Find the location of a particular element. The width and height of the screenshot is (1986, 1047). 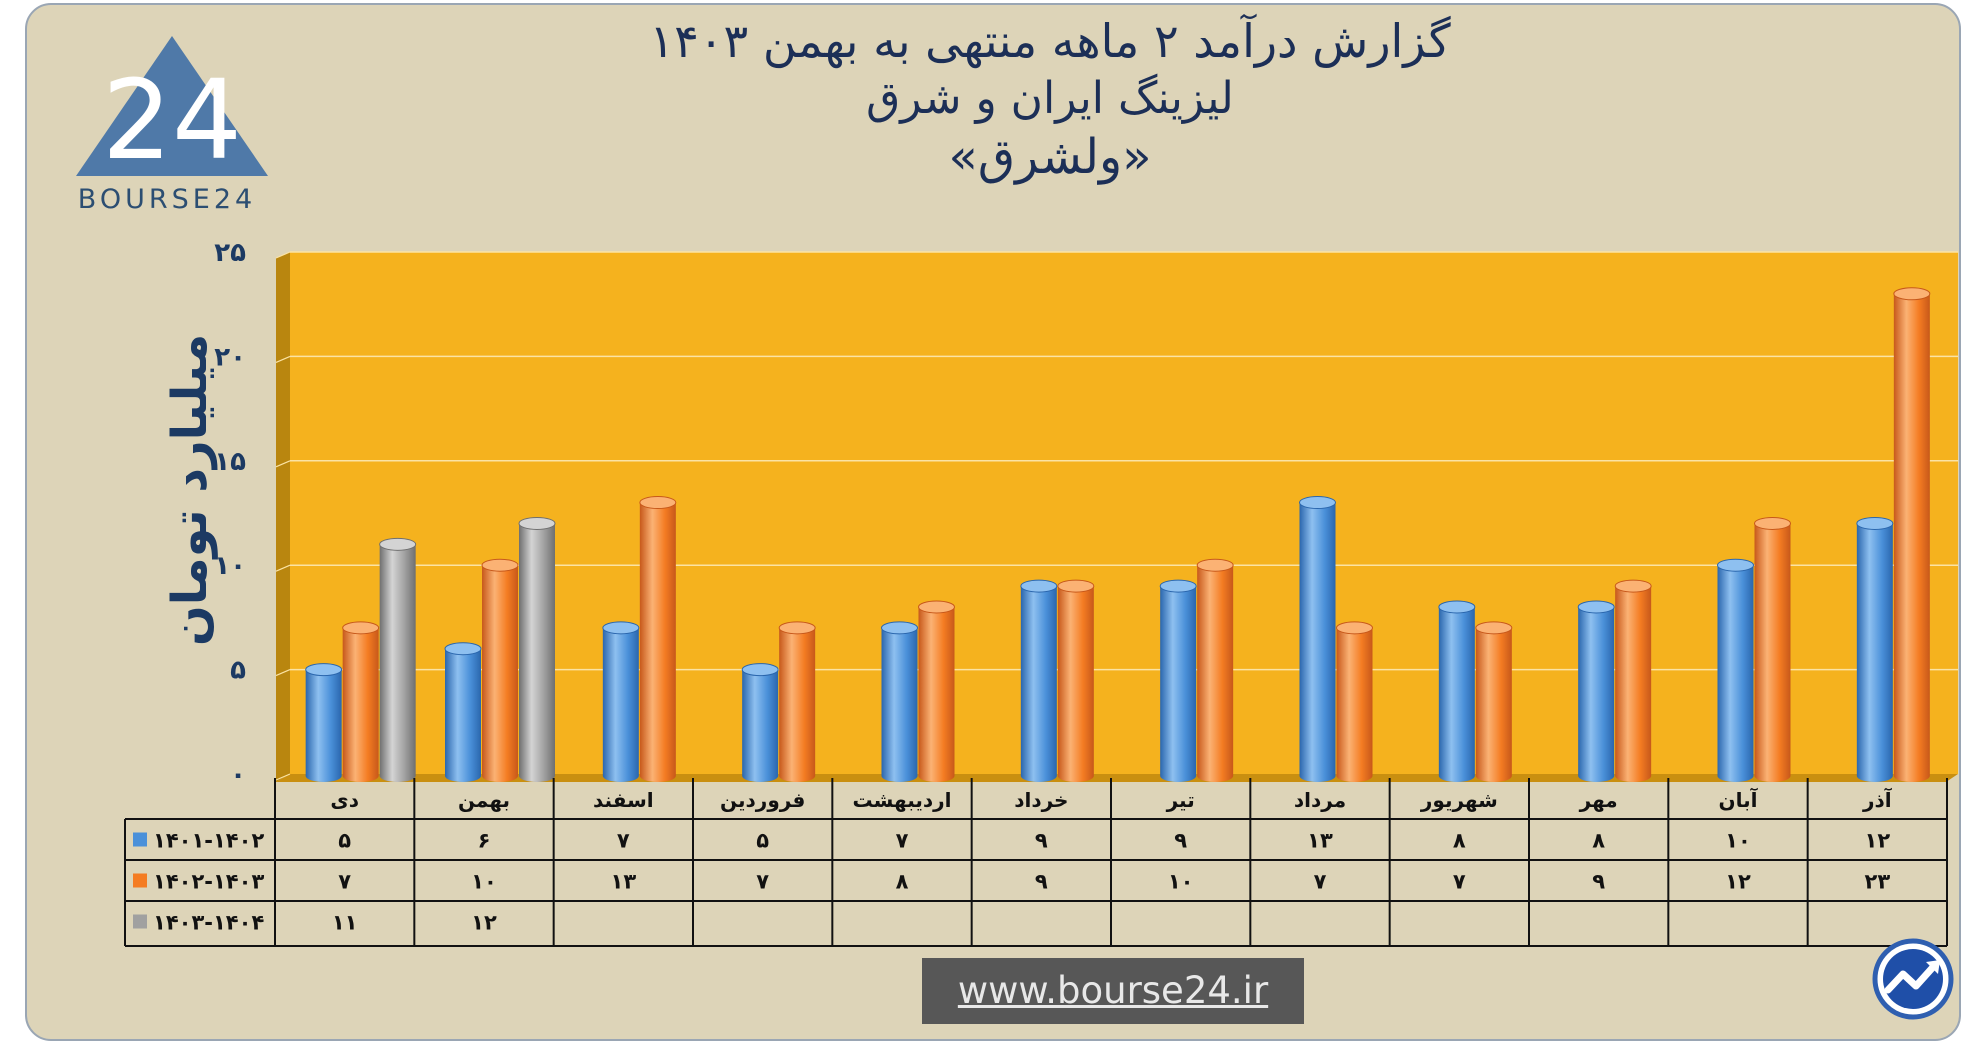

title-line-1: گزارش درآمد ۲ ماهه منتهی به بهمن ۱۴۰۳ is located at coordinates (1050, 41).